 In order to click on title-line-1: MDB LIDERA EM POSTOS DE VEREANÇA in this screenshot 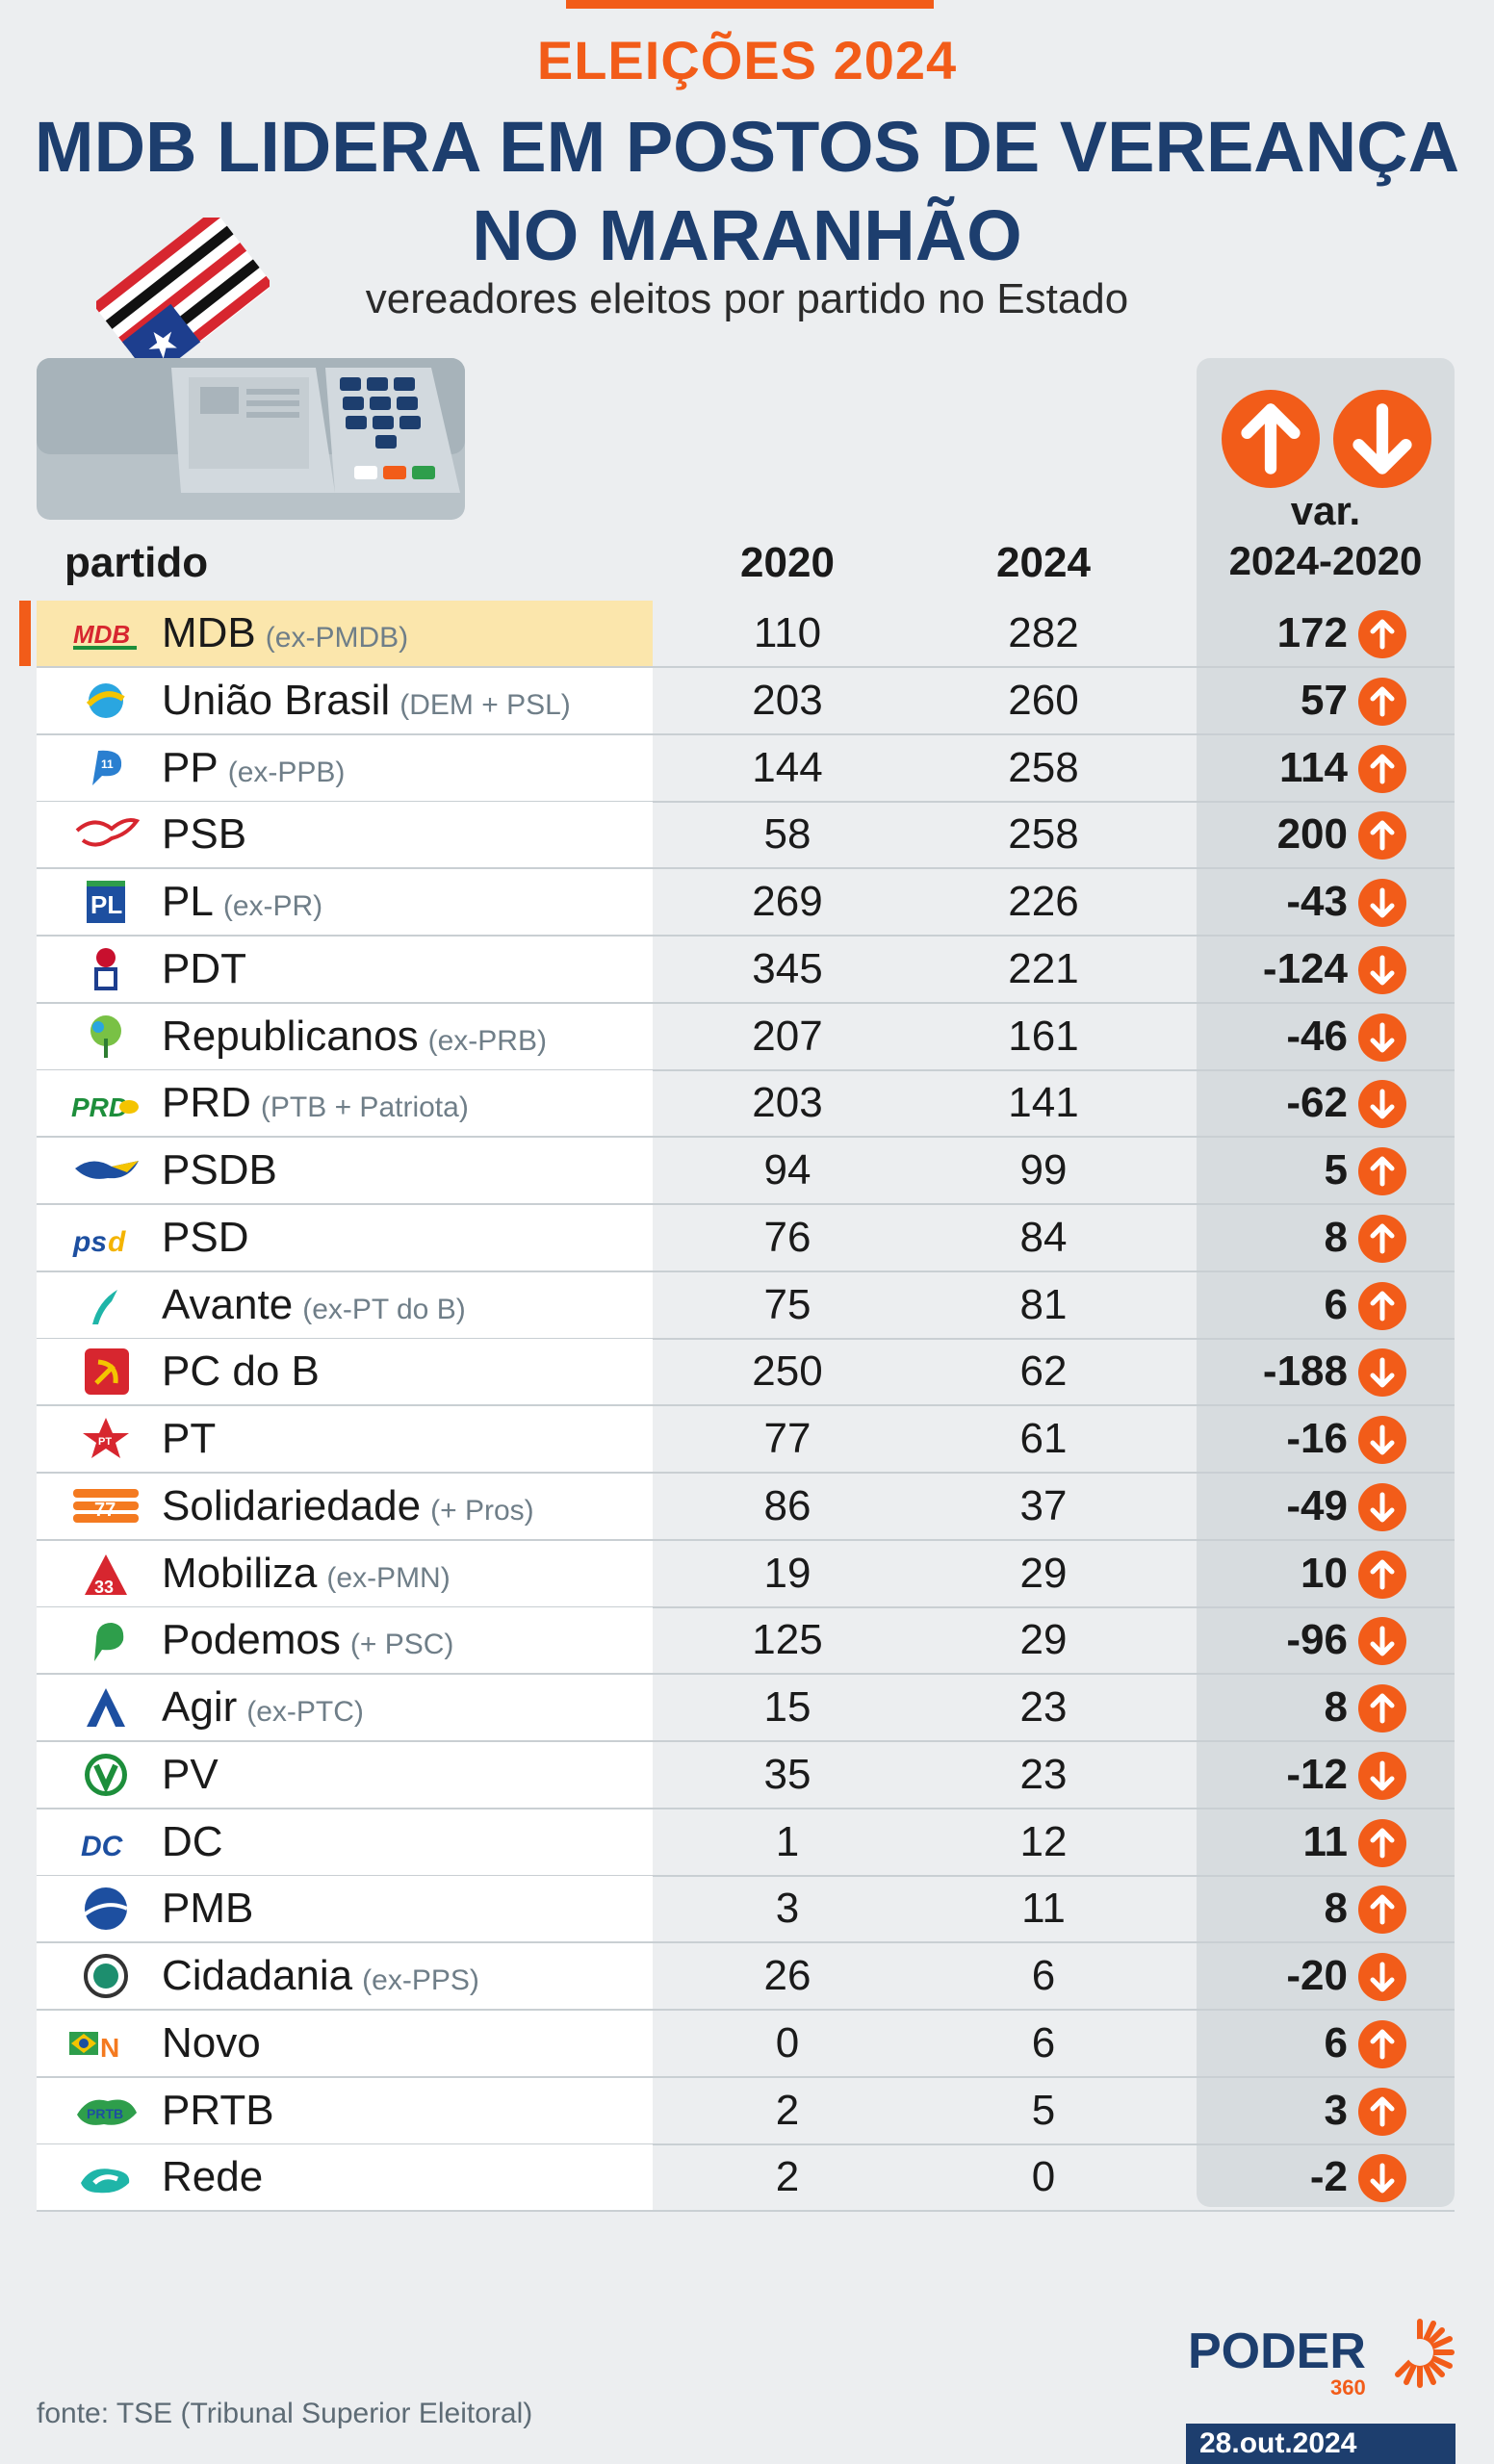, I will do `click(747, 147)`.